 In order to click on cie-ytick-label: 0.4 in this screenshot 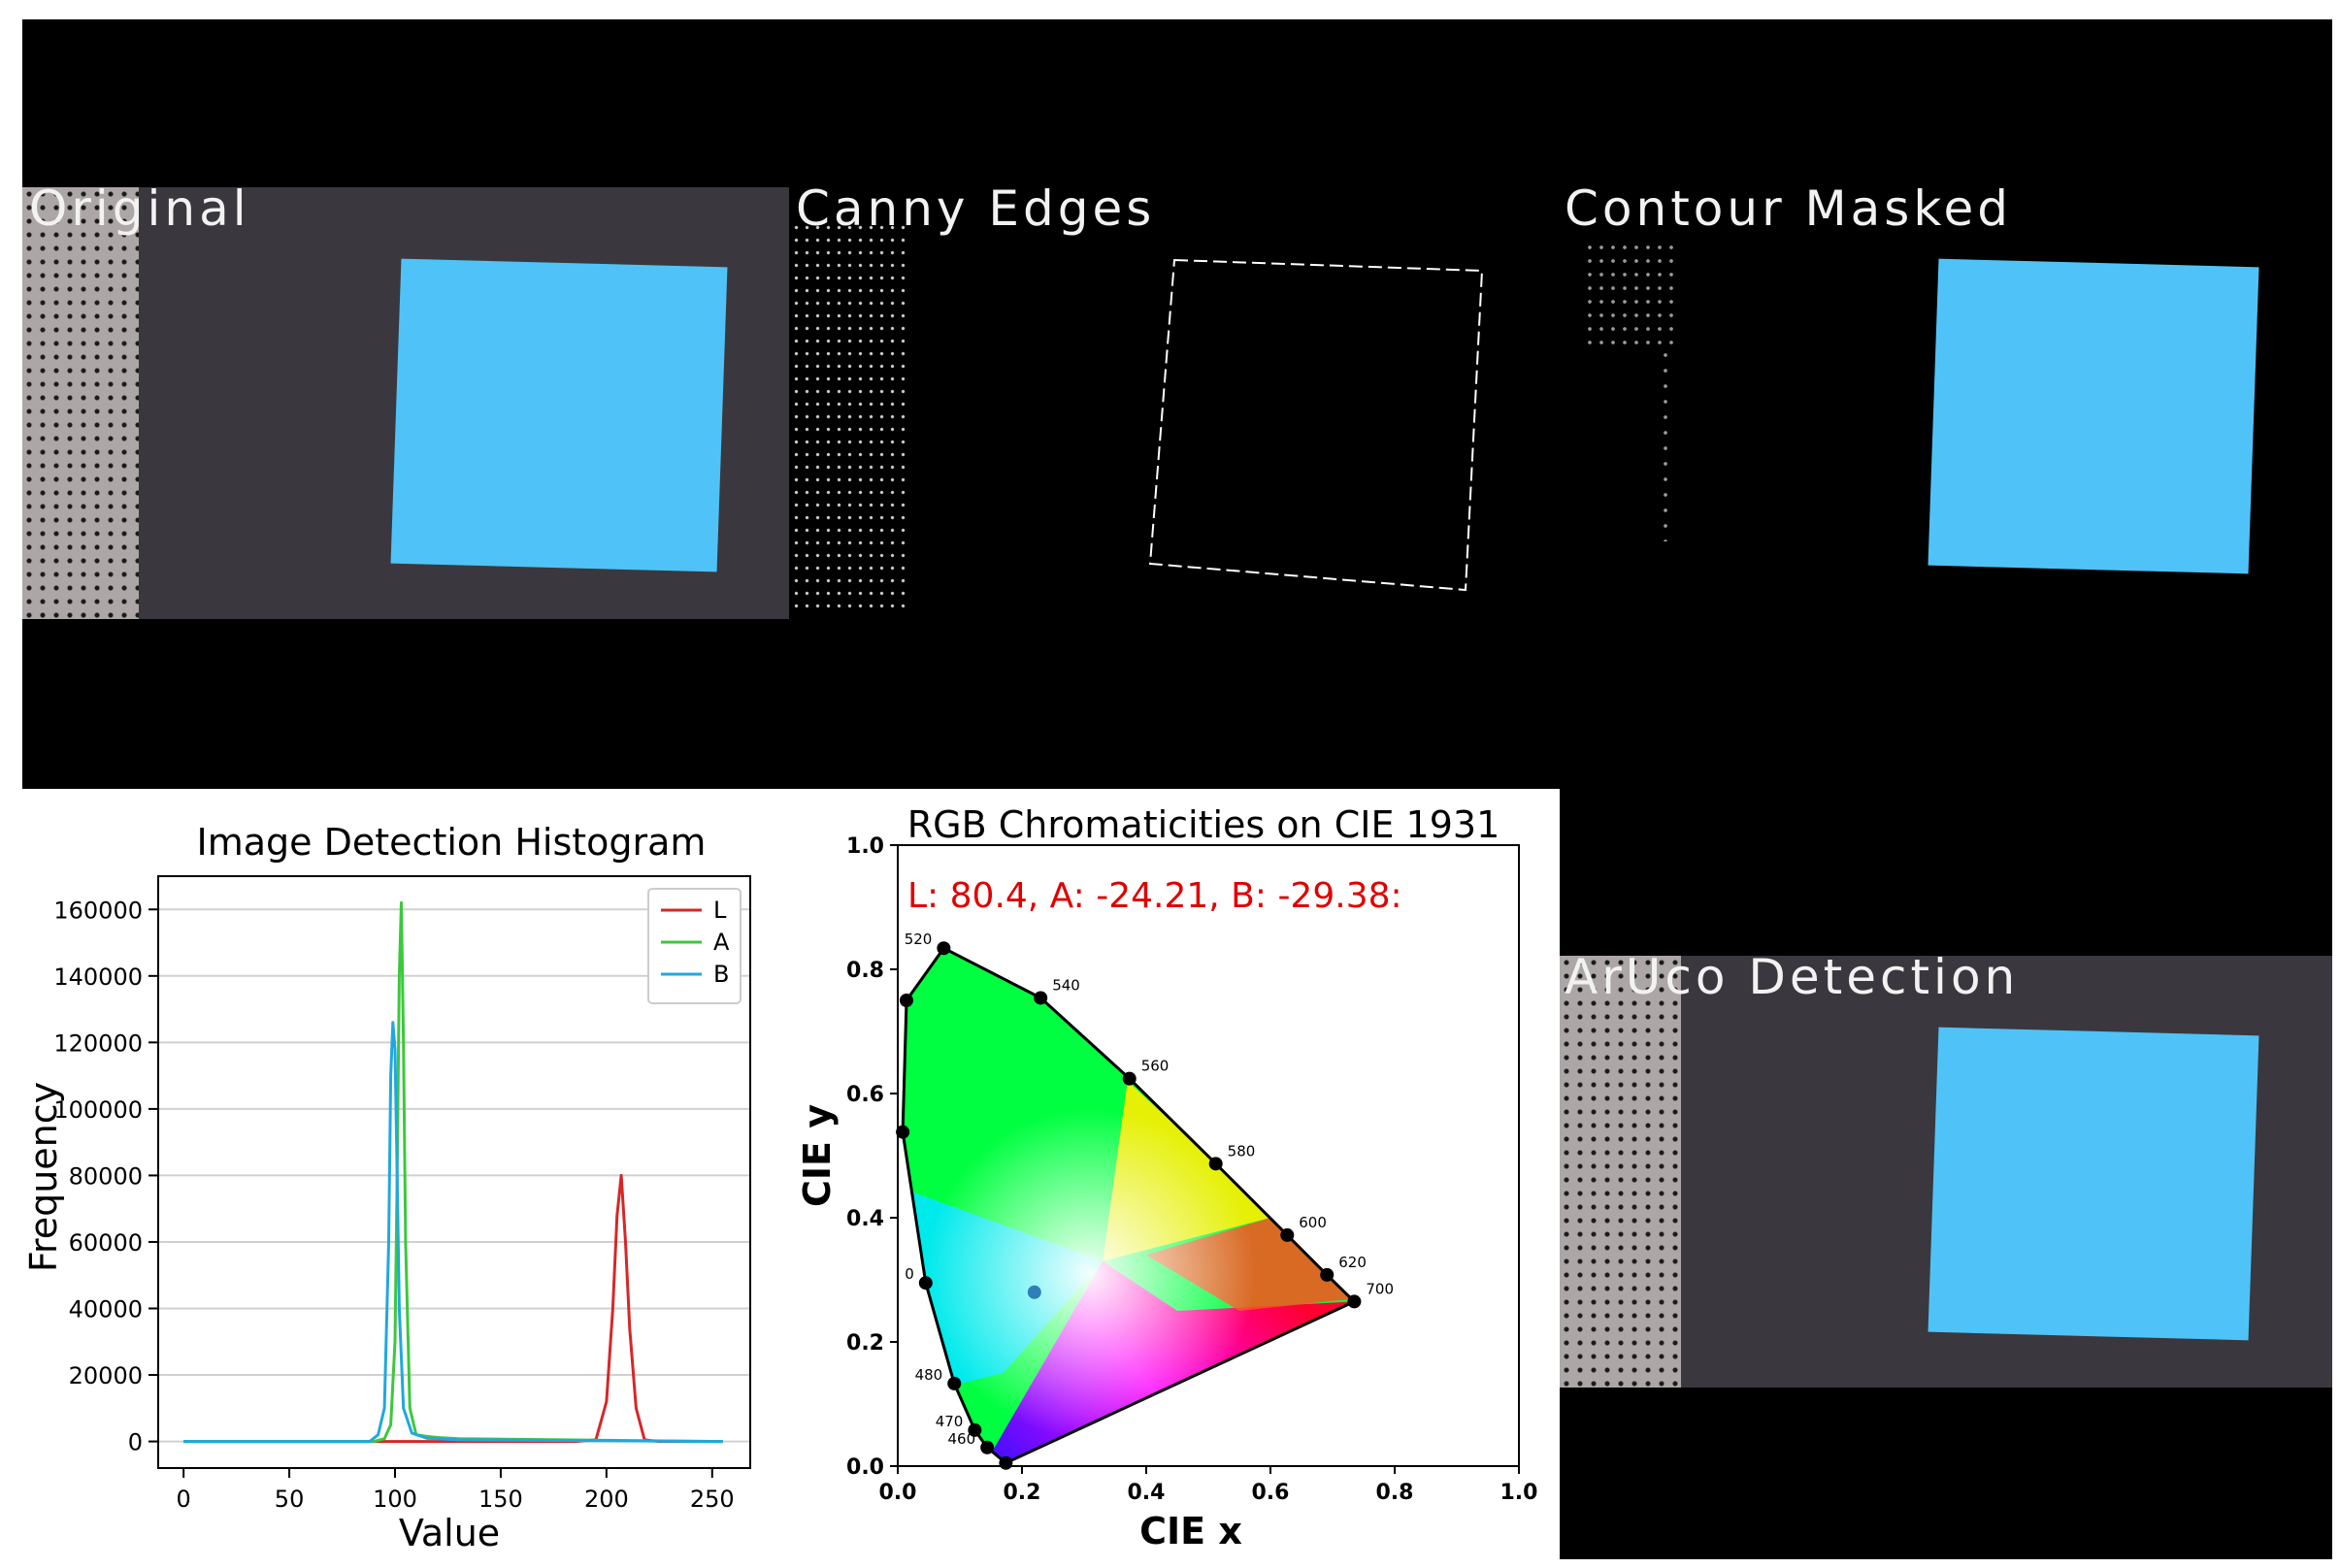, I will do `click(865, 1219)`.